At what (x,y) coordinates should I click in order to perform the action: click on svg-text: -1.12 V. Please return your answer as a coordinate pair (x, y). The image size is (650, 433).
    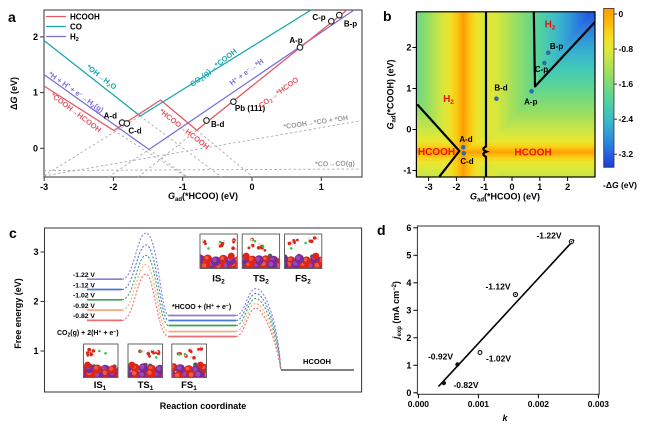
    Looking at the image, I should click on (84, 285).